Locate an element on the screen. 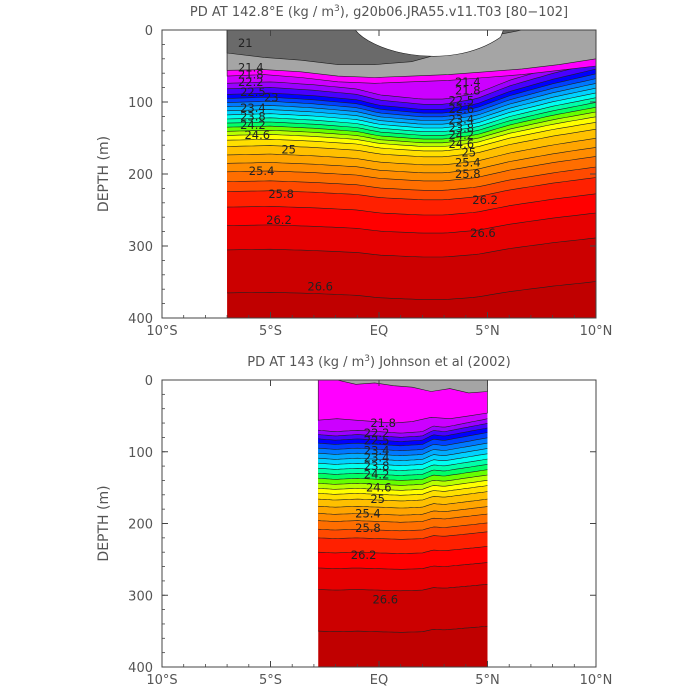  x-tick-label: 5°S is located at coordinates (270, 331).